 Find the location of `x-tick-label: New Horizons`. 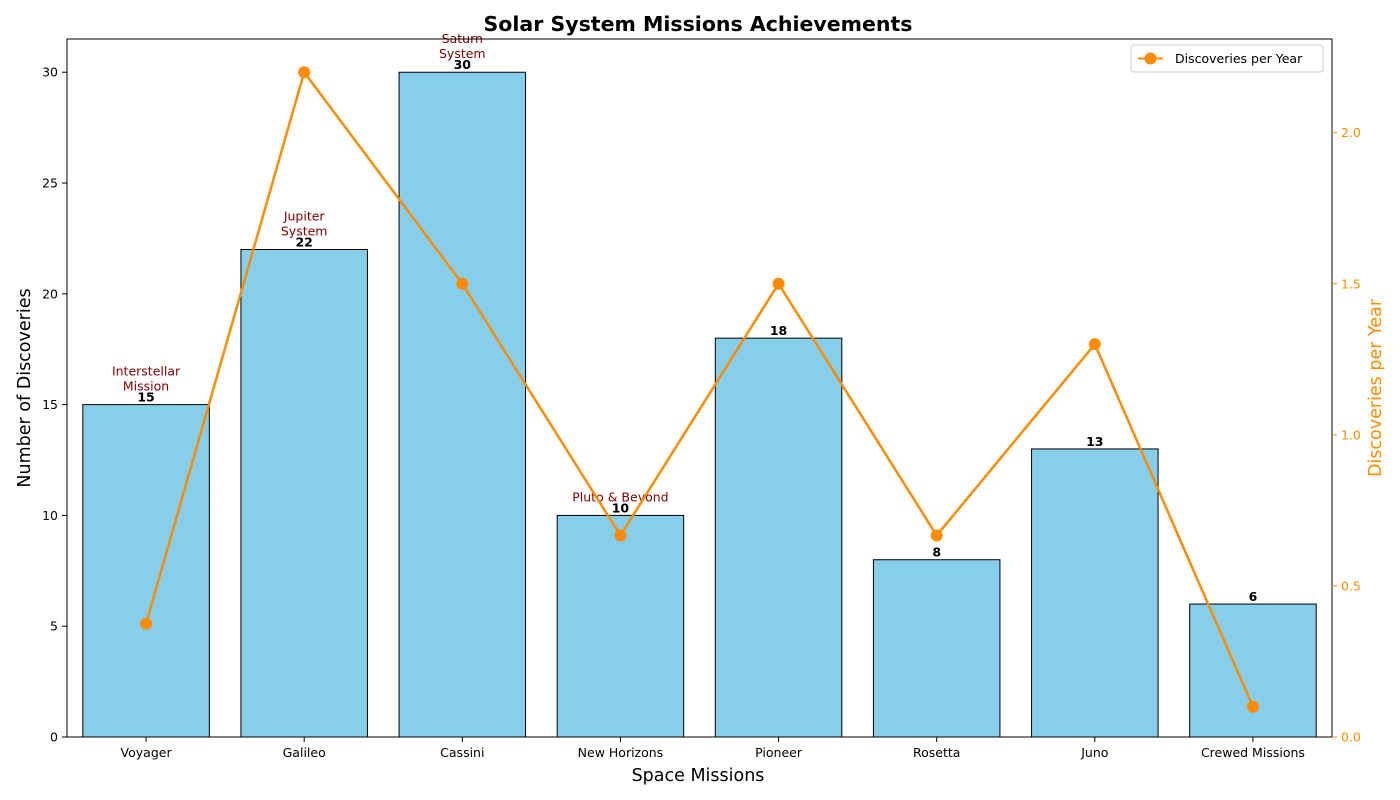

x-tick-label: New Horizons is located at coordinates (621, 752).